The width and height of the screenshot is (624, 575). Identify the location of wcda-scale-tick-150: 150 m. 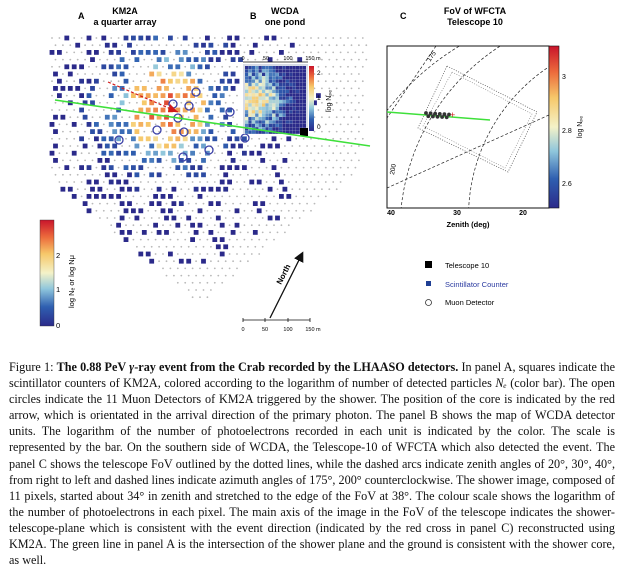
(313, 59).